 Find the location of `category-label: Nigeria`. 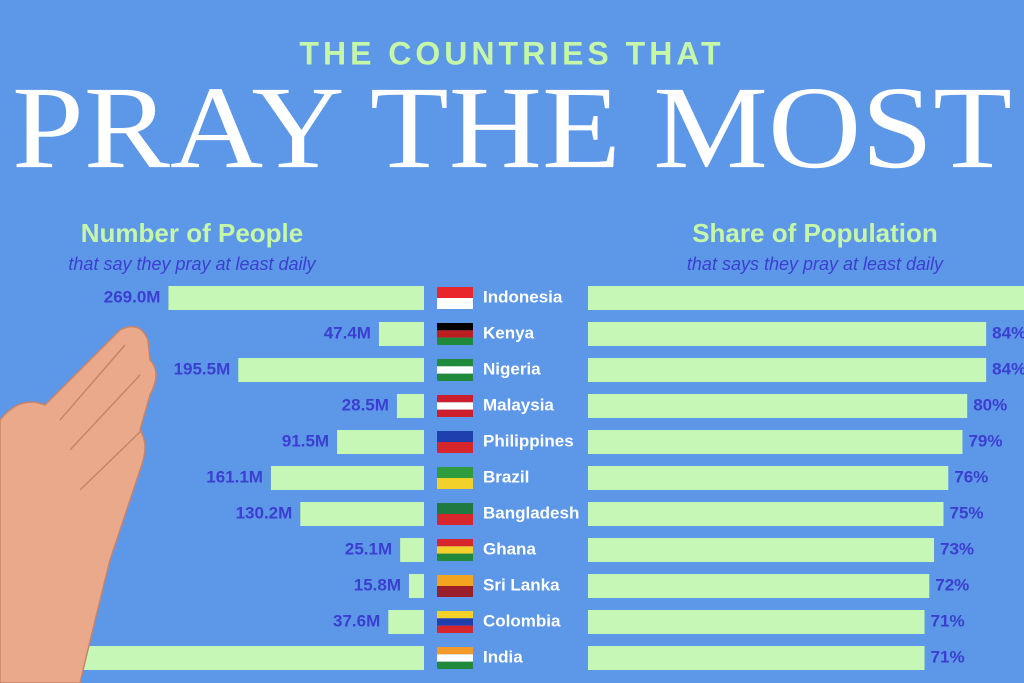

category-label: Nigeria is located at coordinates (512, 368).